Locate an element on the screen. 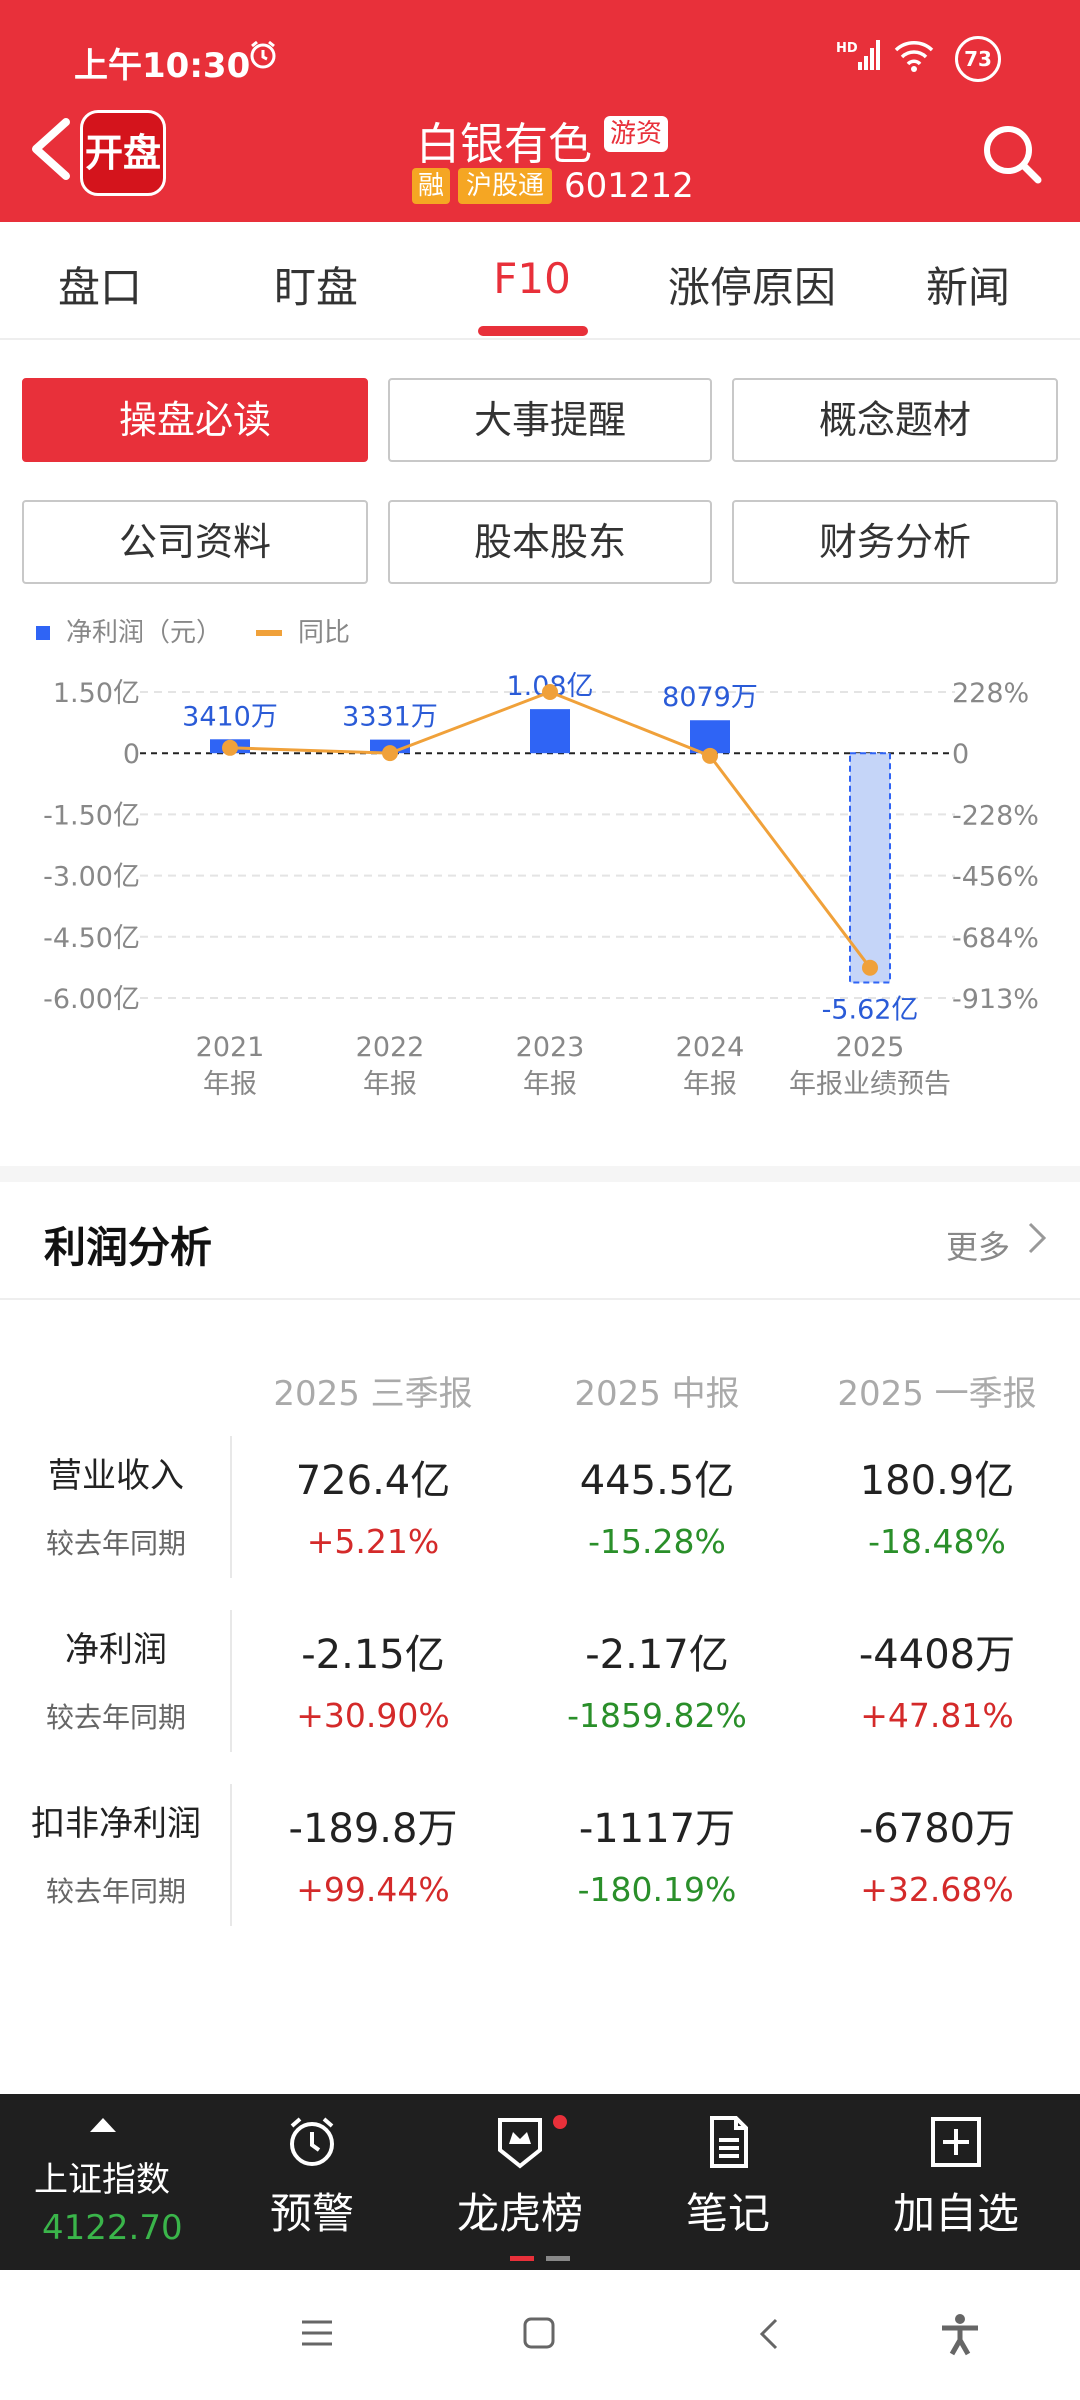 This screenshot has width=1080, height=2400. add-watchlist-label: 加自选 is located at coordinates (955, 2213).